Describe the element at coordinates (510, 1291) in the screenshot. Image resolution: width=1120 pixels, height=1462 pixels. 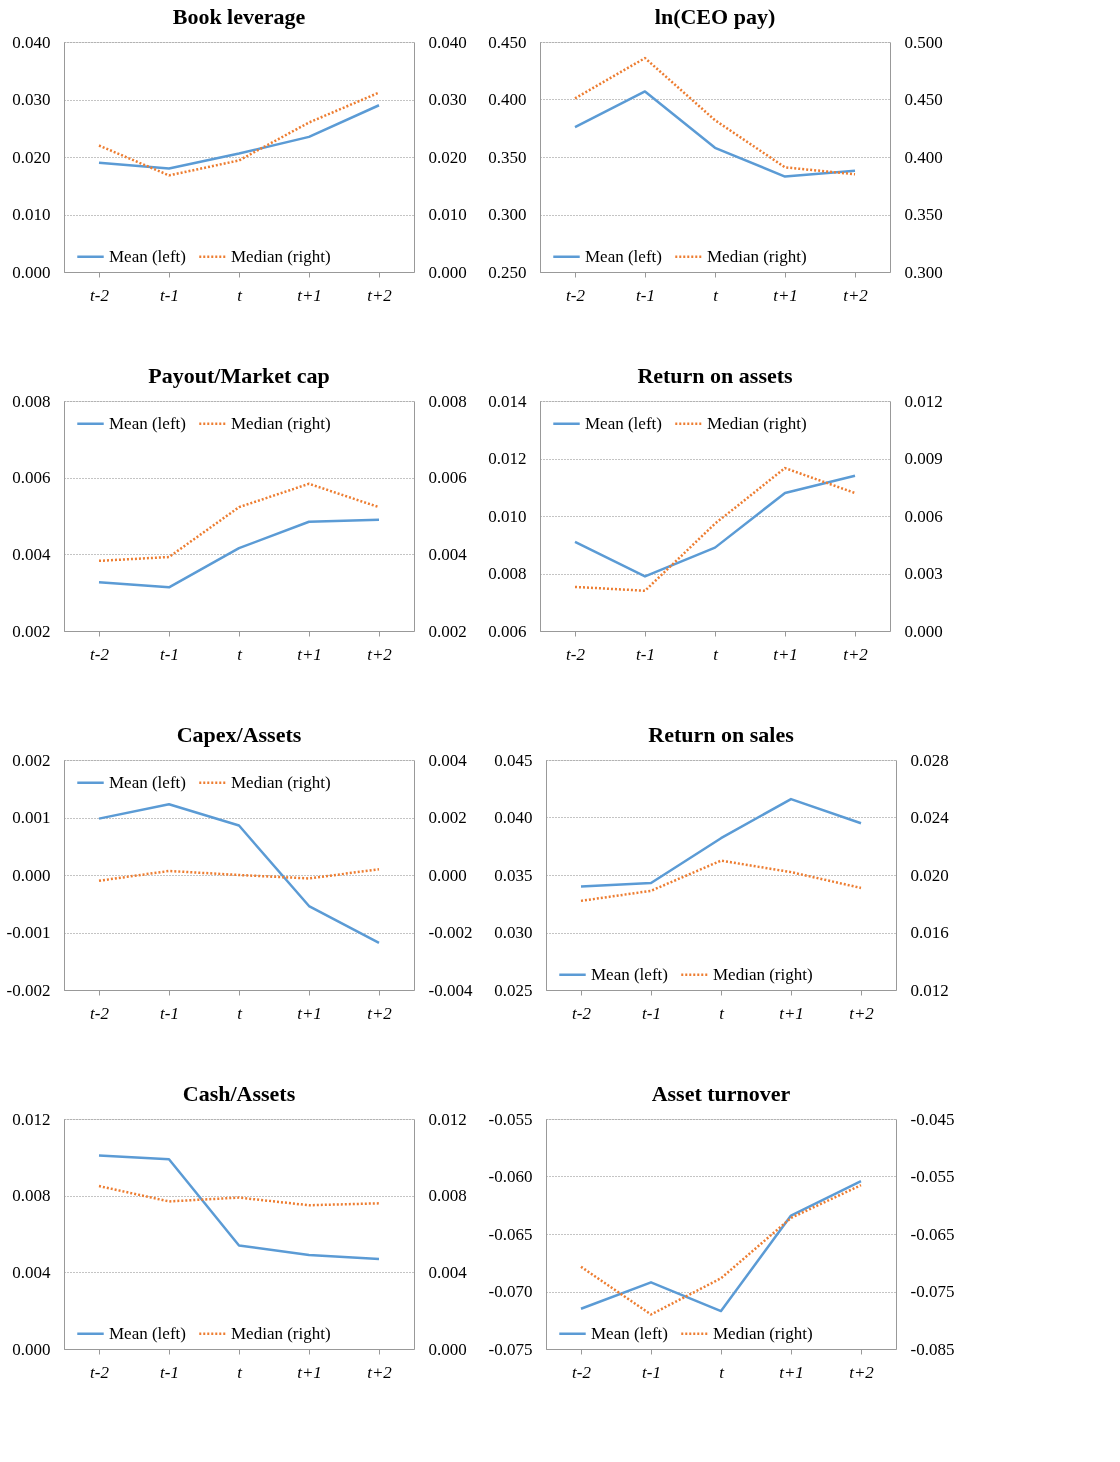
I see `y-tick-label: -0.070` at that location.